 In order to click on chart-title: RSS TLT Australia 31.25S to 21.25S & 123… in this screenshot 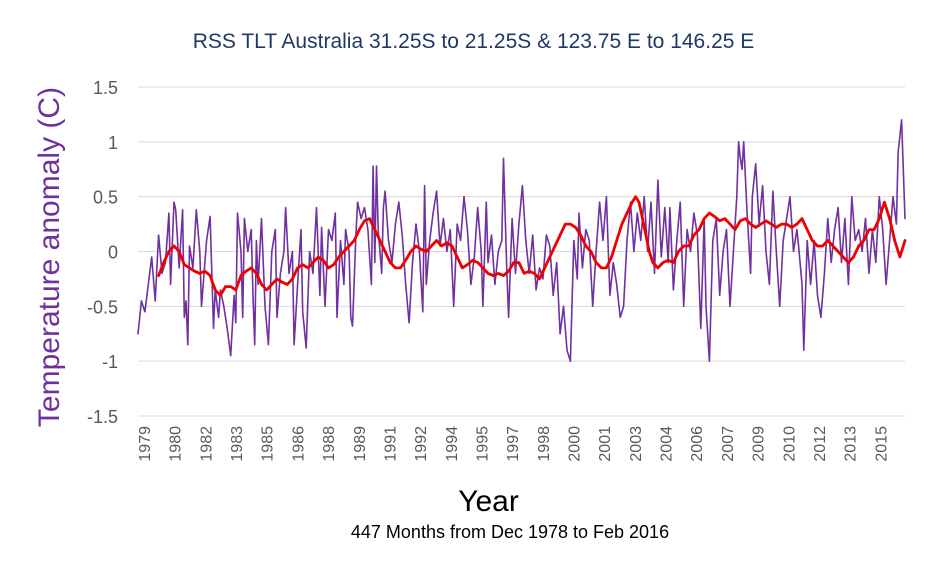, I will do `click(473, 41)`.